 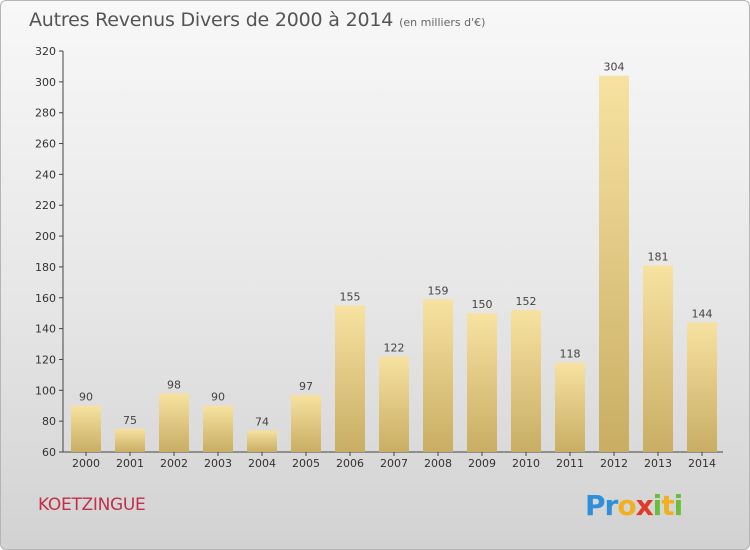 I want to click on x-tick-label: 2009, so click(x=482, y=463).